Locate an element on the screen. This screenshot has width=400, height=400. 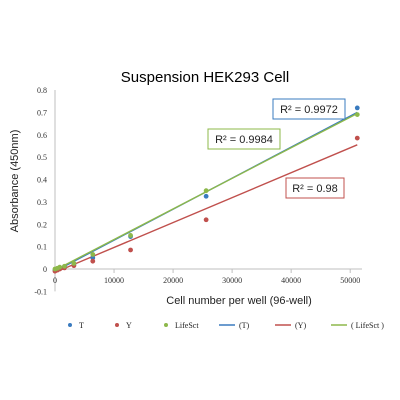
y-tick-label: 0.7 is located at coordinates (42, 112).